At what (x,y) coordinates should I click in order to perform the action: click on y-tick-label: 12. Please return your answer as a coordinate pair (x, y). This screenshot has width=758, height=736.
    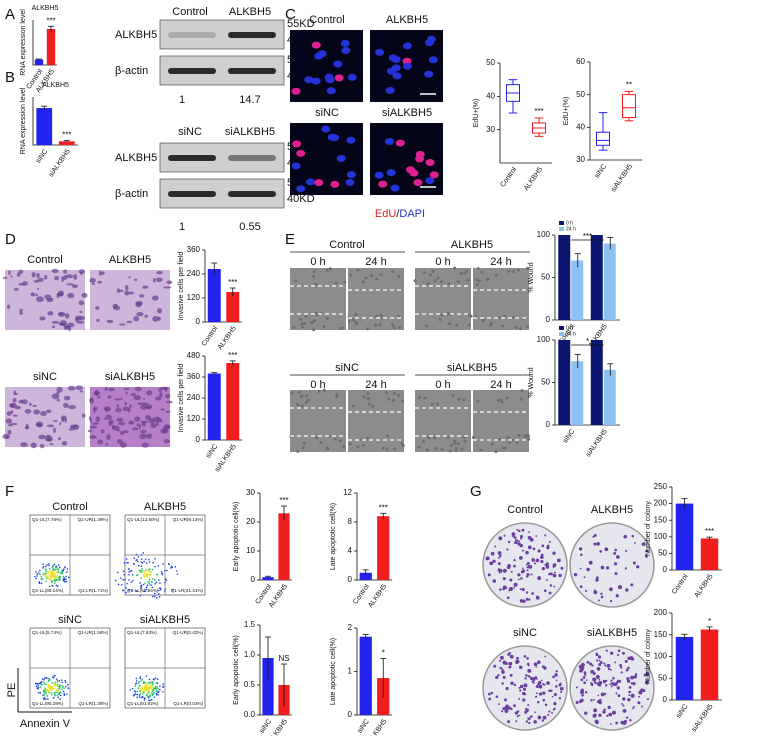
    Looking at the image, I should click on (347, 492).